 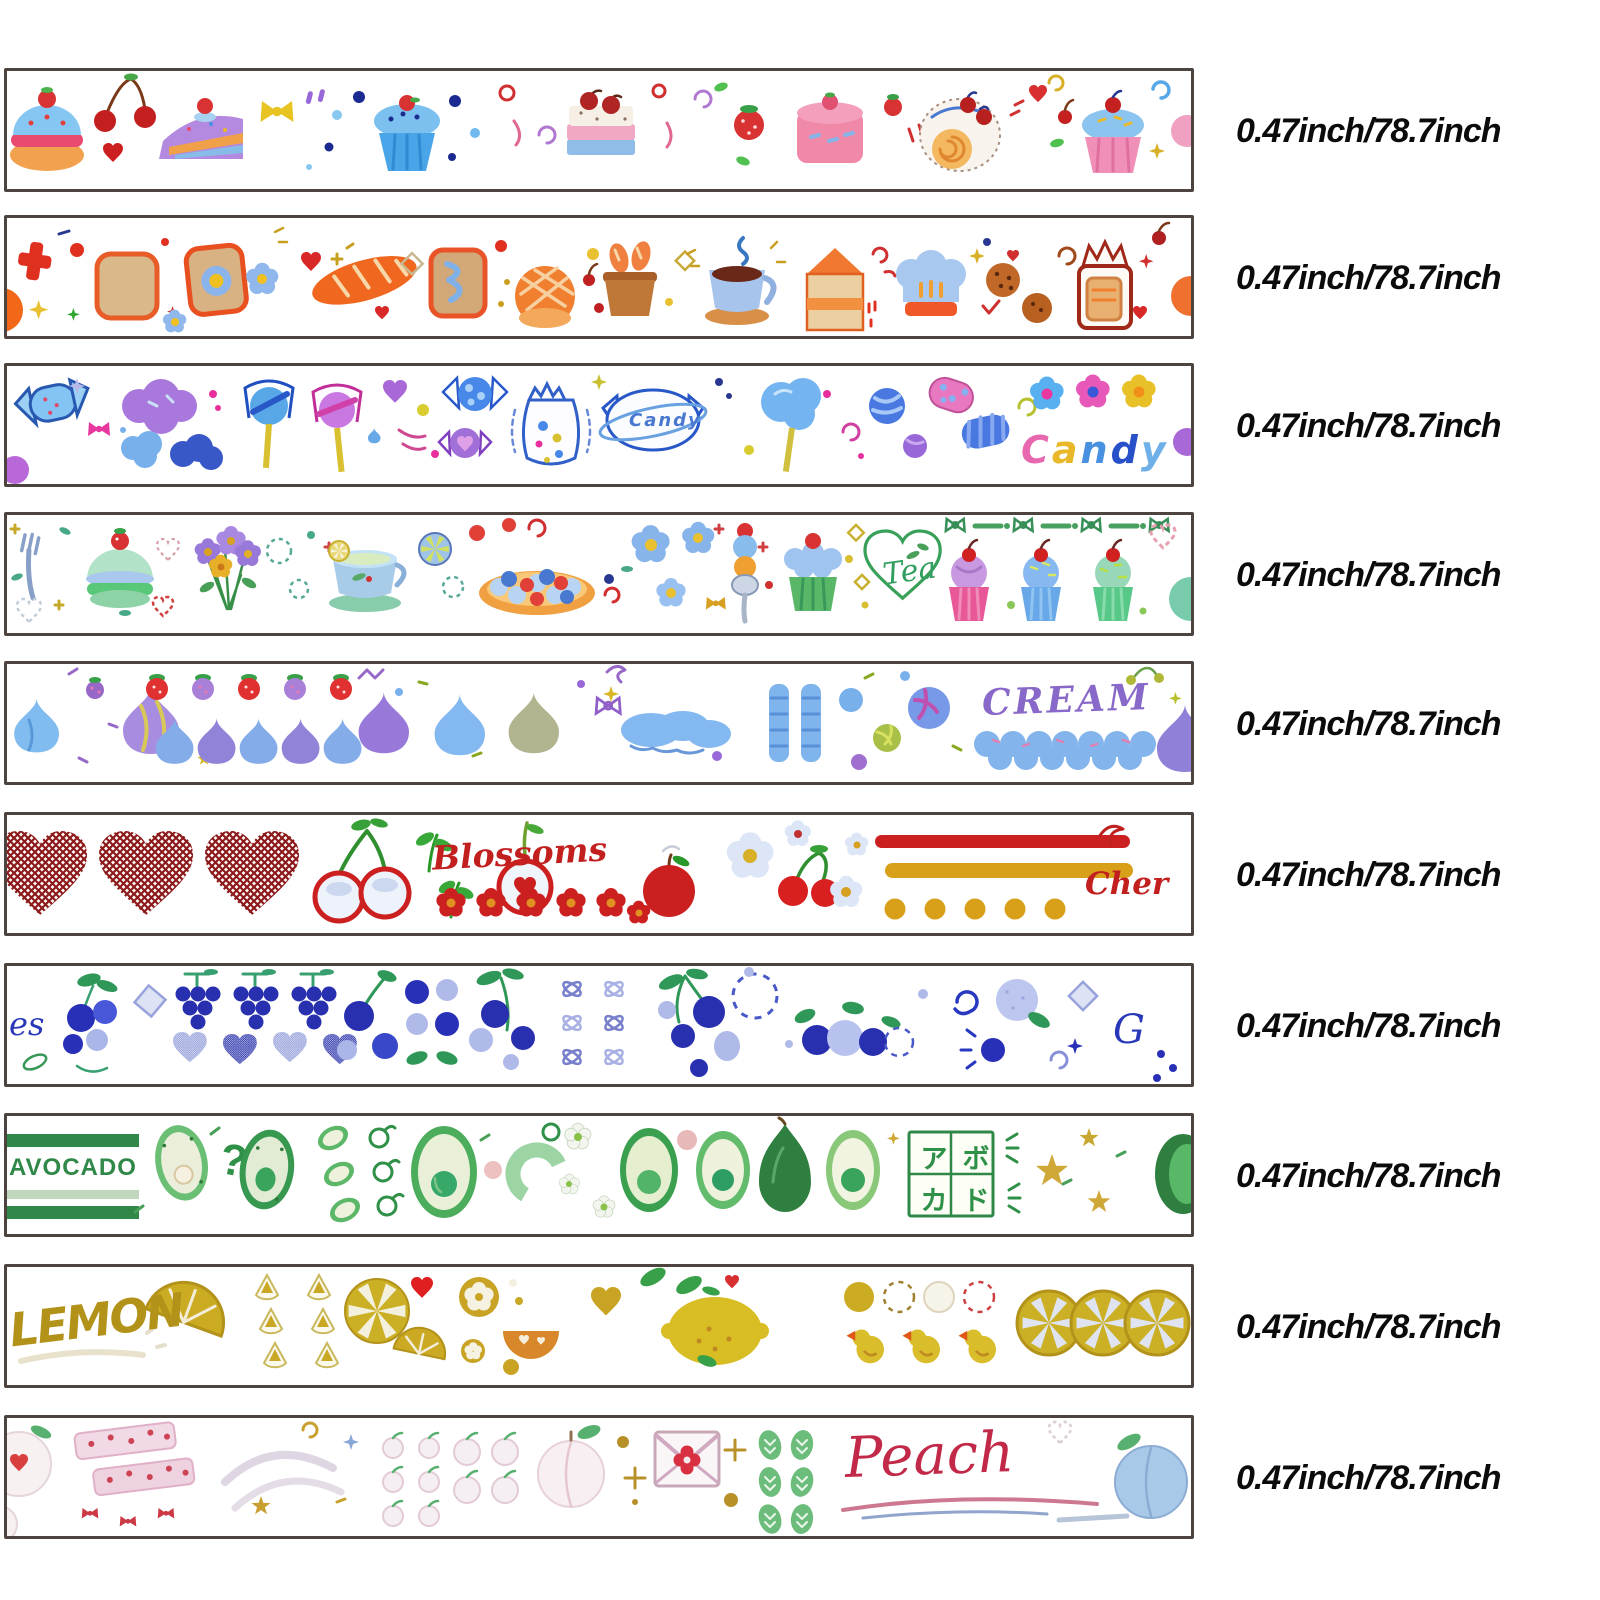 I want to click on toast-icon, so click(x=136, y=279).